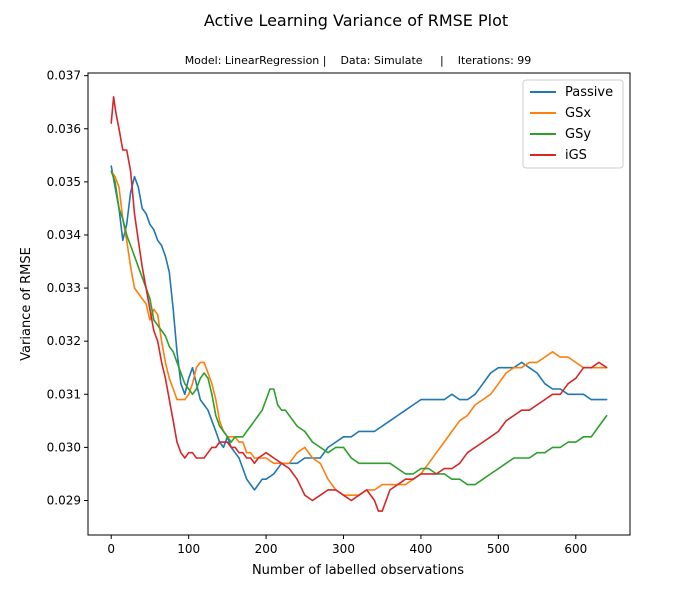  I want to click on y-tick-label: 0.030, so click(64, 447).